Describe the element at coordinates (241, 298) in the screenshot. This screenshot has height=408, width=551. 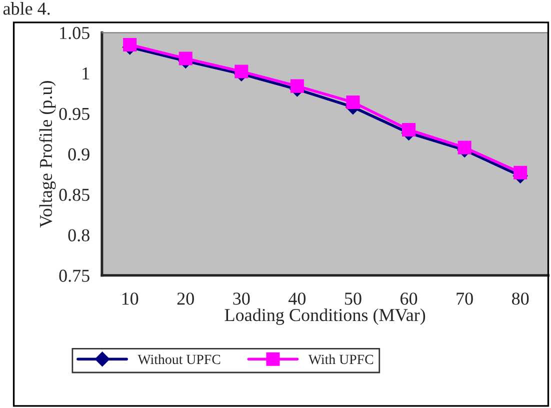
I see `x-tick-label: 30` at that location.